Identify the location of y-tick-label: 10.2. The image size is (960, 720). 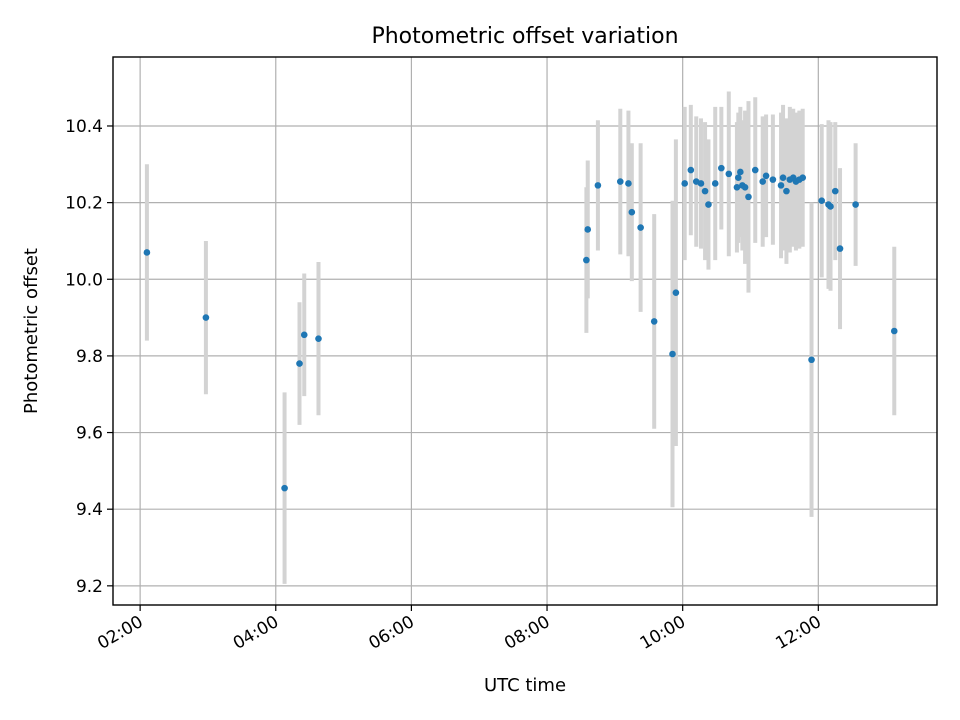
(84, 204).